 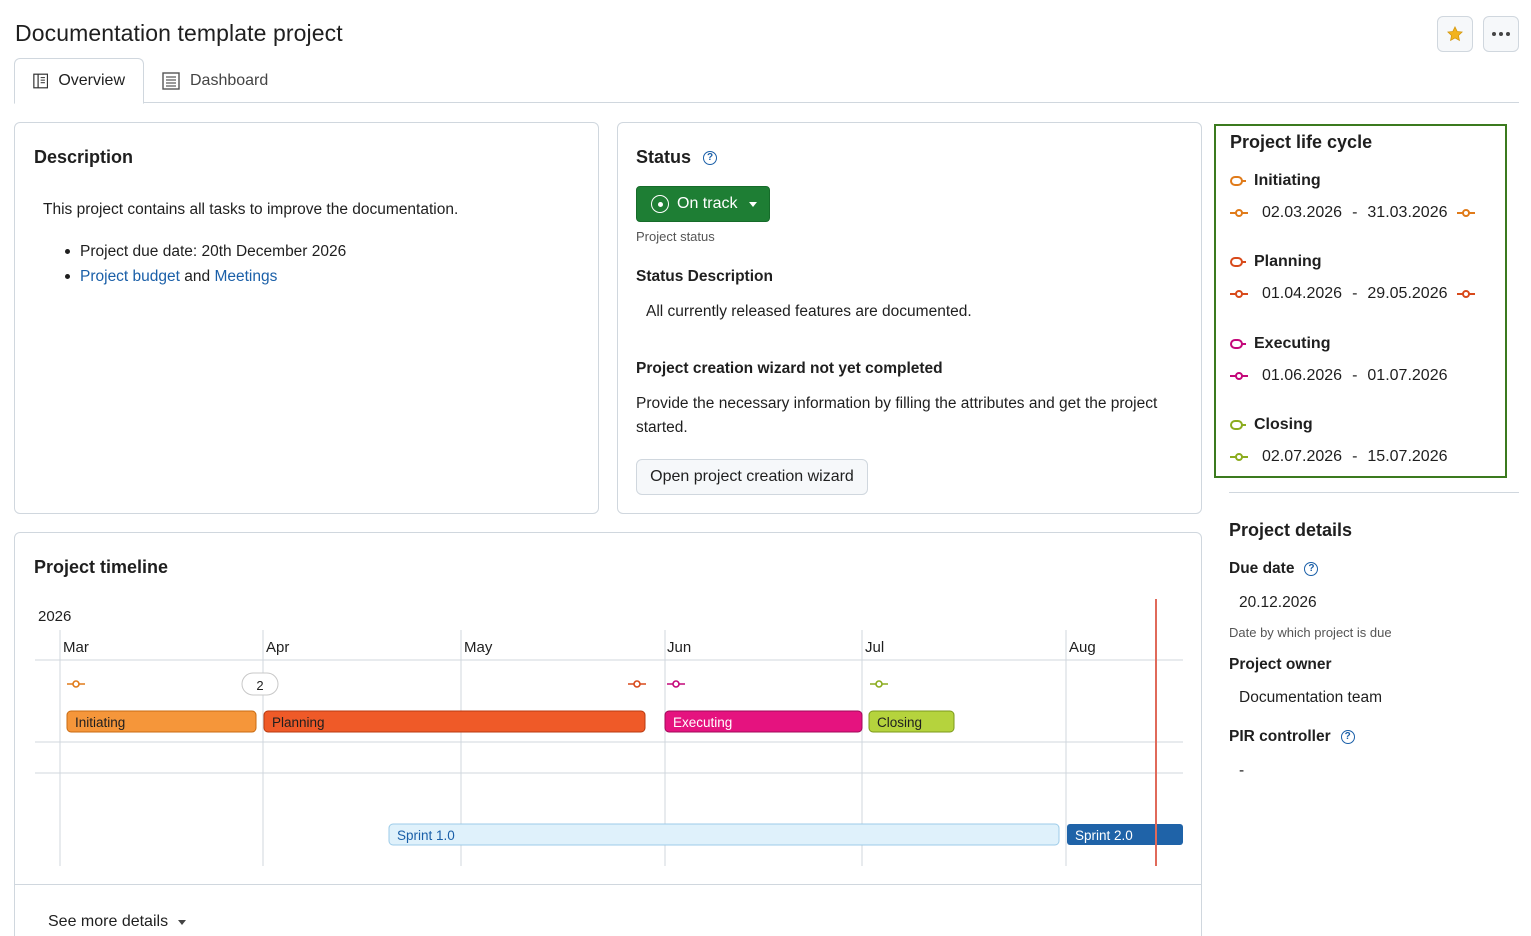 I want to click on pir-controller-label: PIR controller ?, so click(x=1292, y=737).